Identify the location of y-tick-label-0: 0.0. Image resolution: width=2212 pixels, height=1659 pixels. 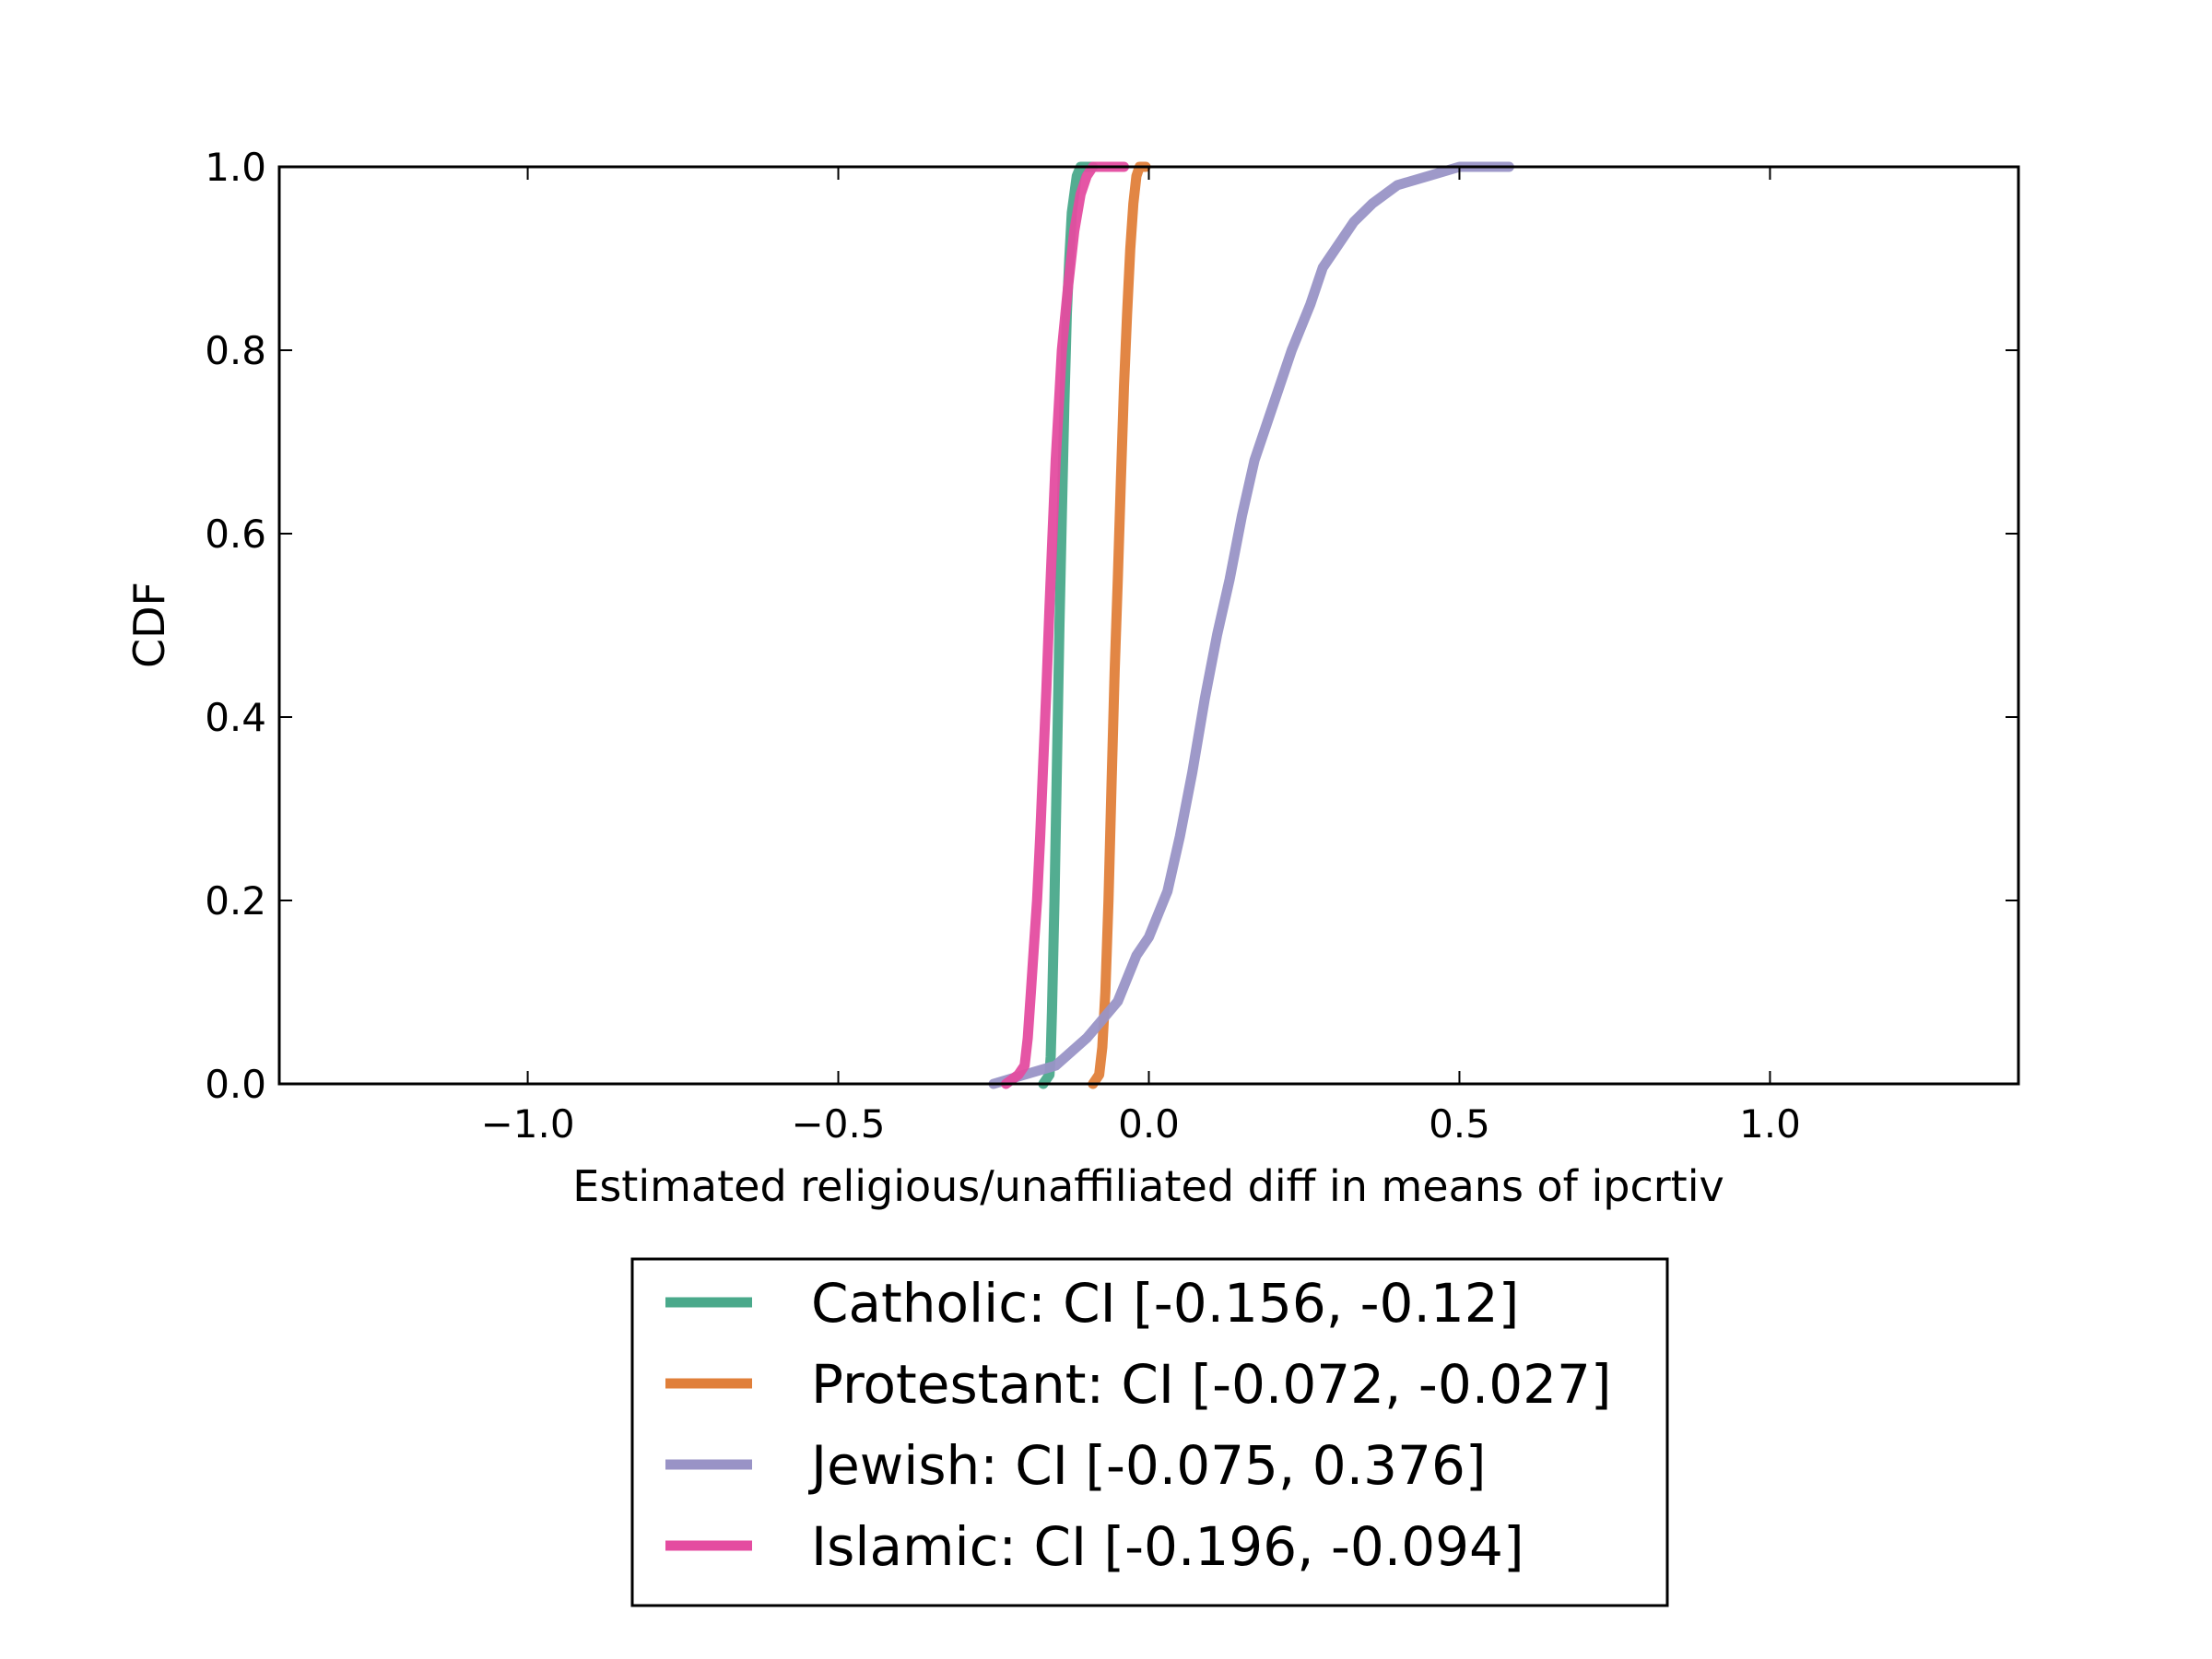
(235, 1084).